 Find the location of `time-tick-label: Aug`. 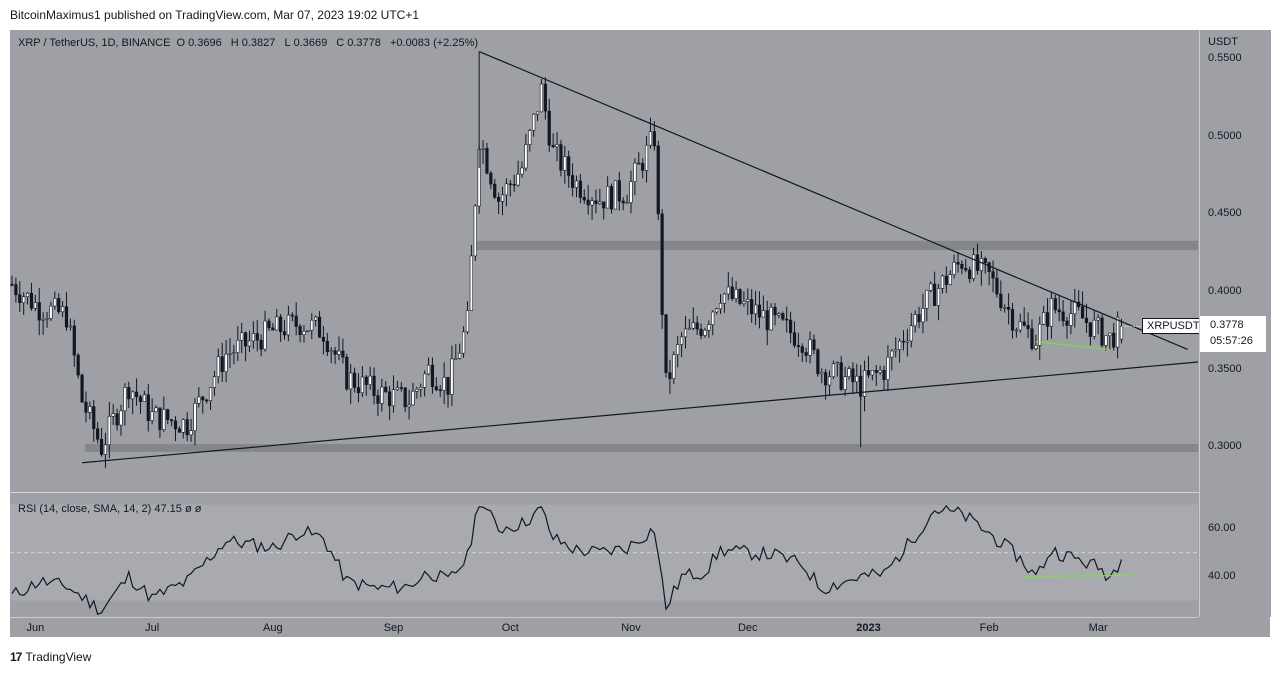

time-tick-label: Aug is located at coordinates (273, 628).